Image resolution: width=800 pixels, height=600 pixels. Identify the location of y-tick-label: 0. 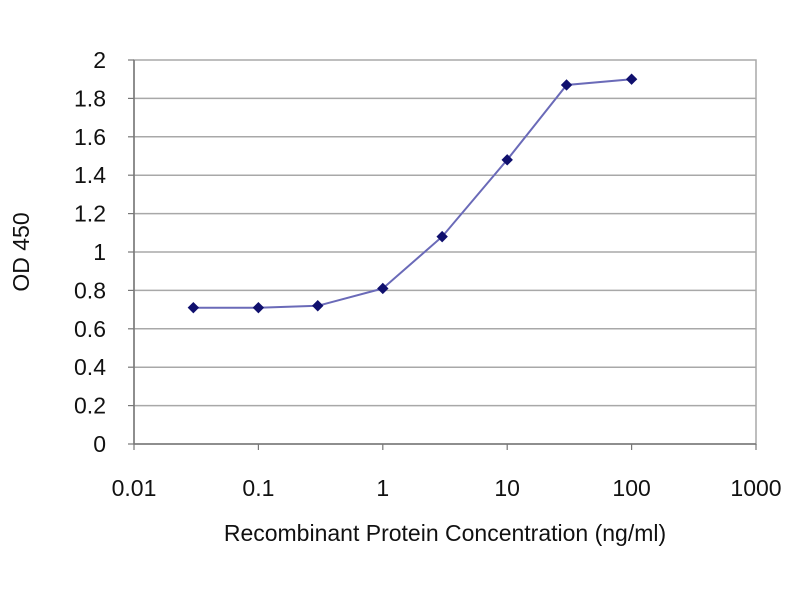
(99, 444).